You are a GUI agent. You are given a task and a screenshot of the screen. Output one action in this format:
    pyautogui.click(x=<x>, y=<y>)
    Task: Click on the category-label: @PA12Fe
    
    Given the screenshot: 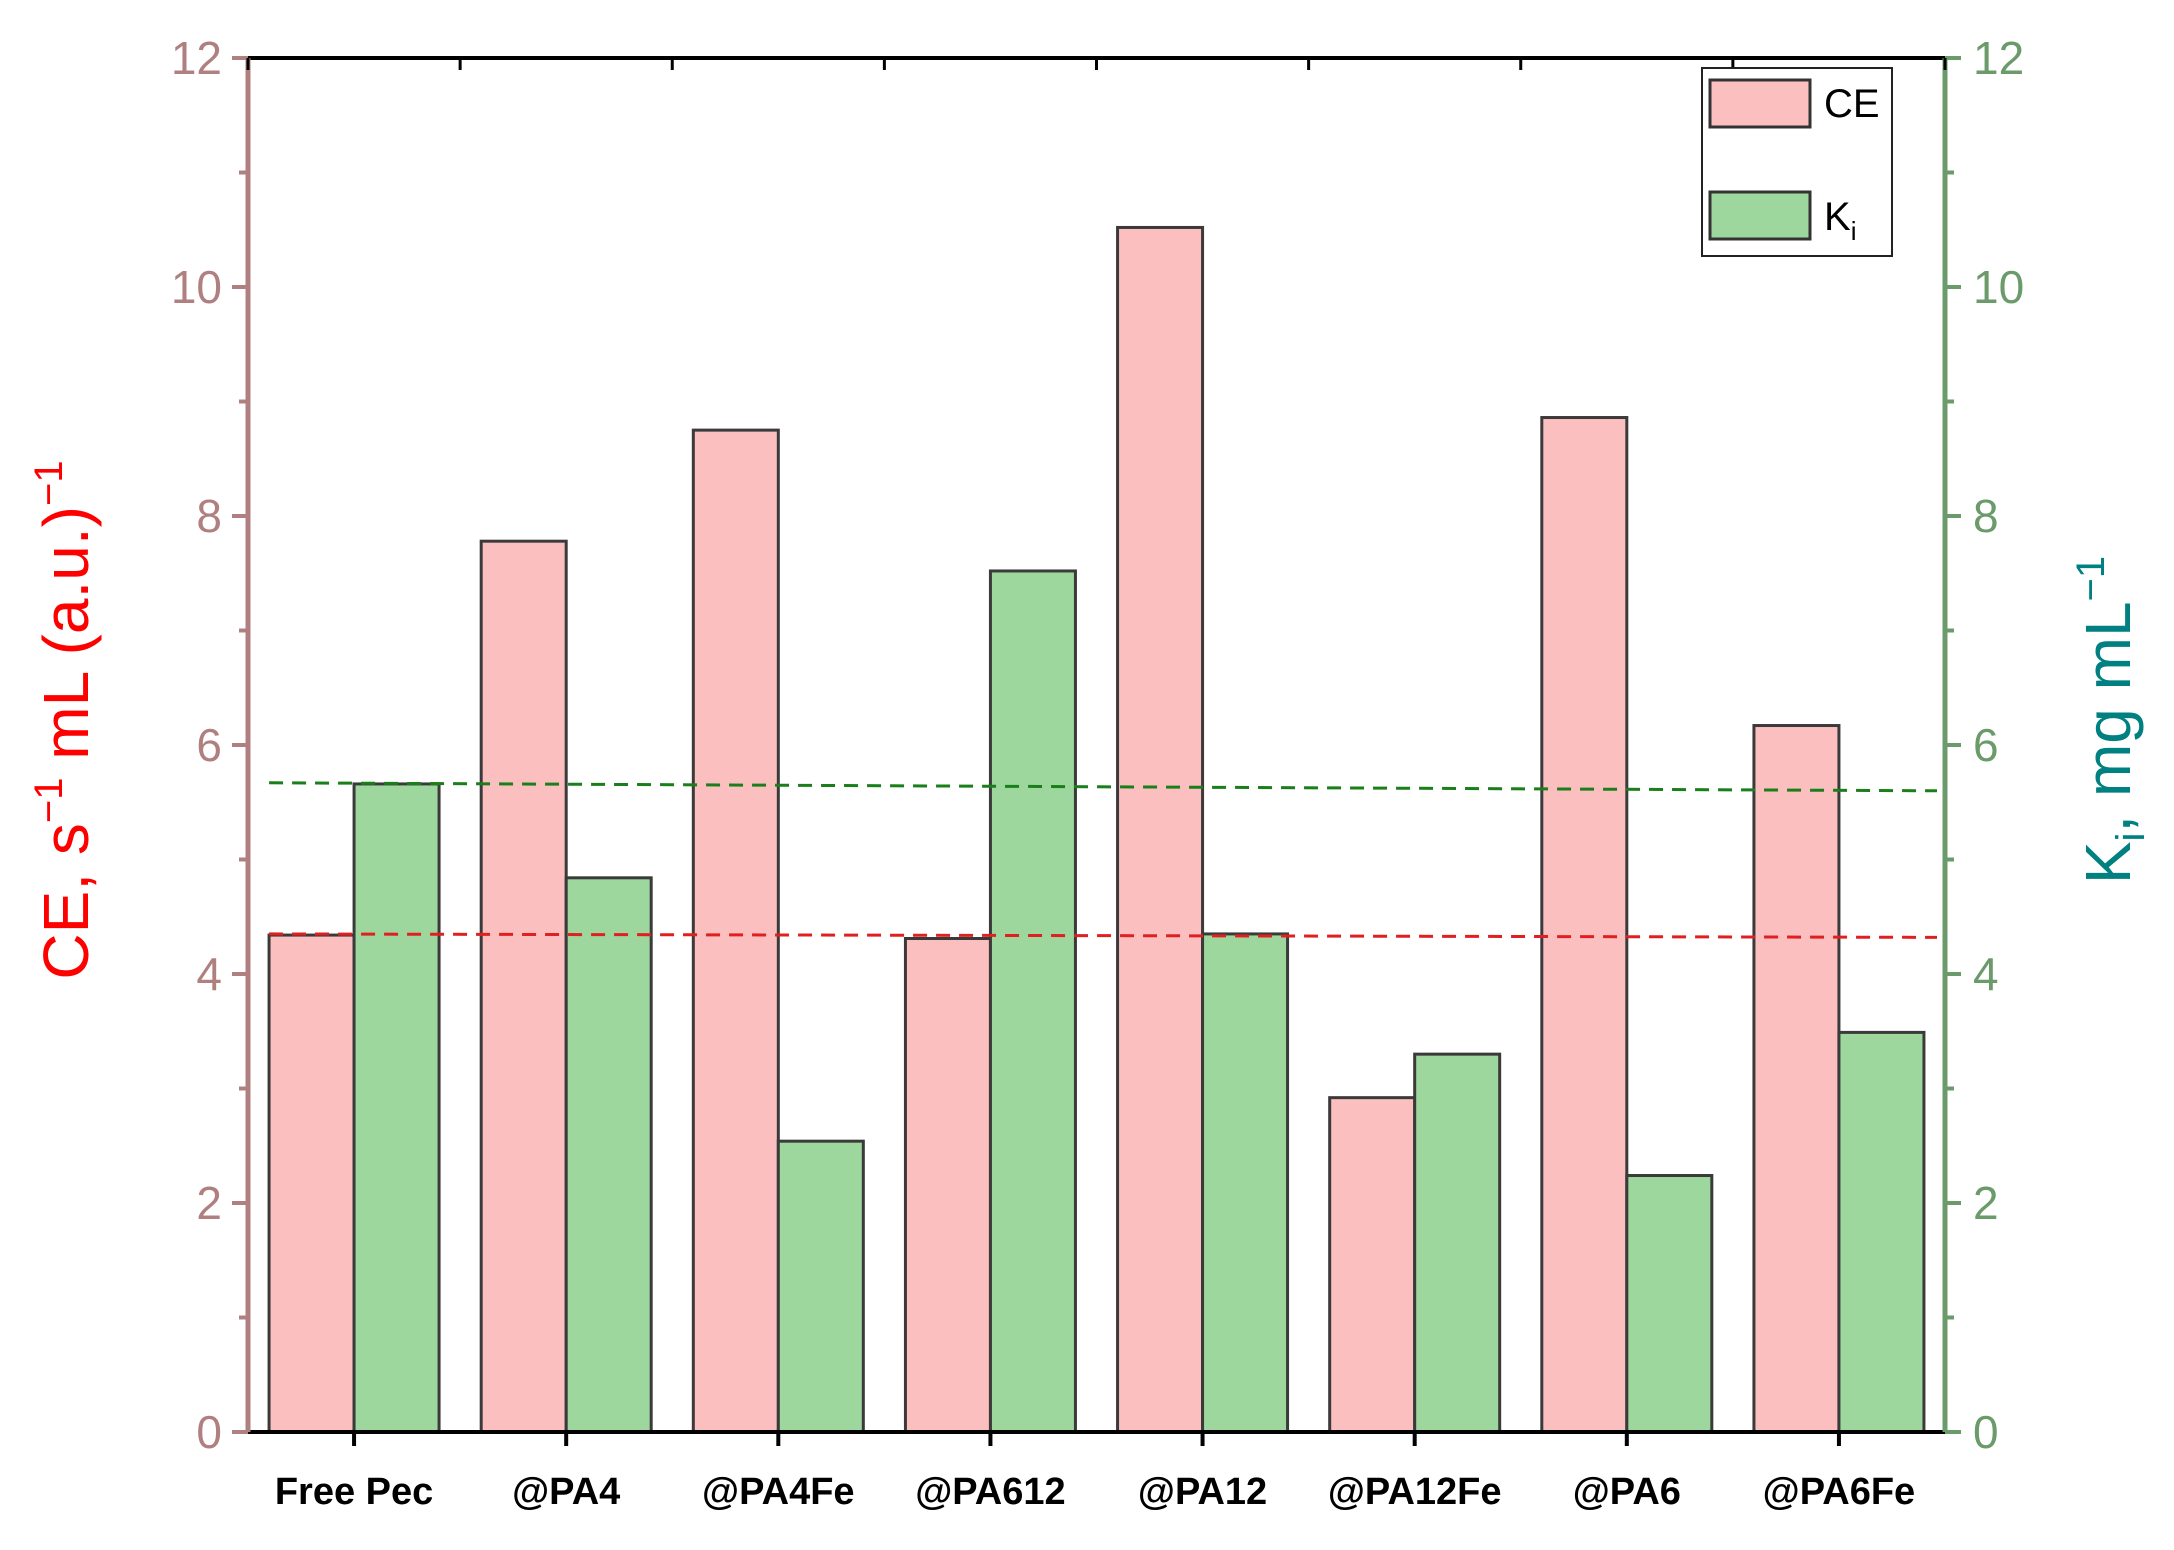 What is the action you would take?
    pyautogui.click(x=1415, y=1492)
    